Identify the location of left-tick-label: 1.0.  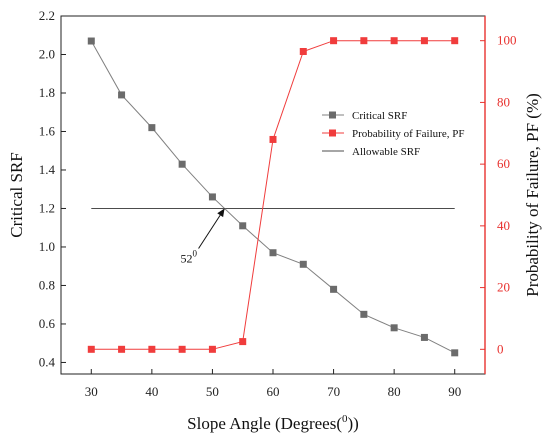
(47, 246).